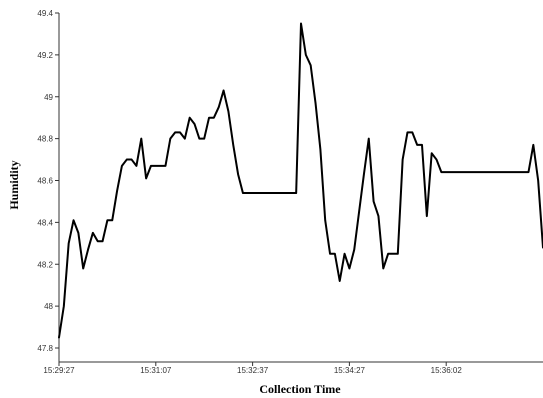  Describe the element at coordinates (45, 264) in the screenshot. I see `y-tick-label: 48.2` at that location.